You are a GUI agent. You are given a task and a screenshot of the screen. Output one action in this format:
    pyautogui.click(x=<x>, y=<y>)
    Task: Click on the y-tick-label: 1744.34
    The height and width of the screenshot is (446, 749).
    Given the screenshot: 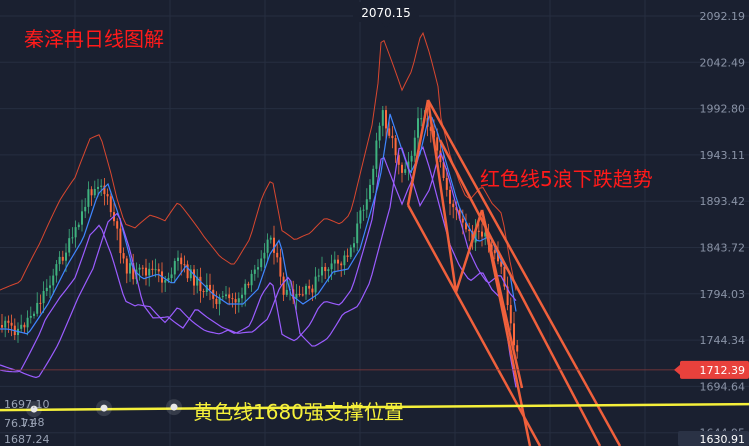 What is the action you would take?
    pyautogui.click(x=723, y=340)
    